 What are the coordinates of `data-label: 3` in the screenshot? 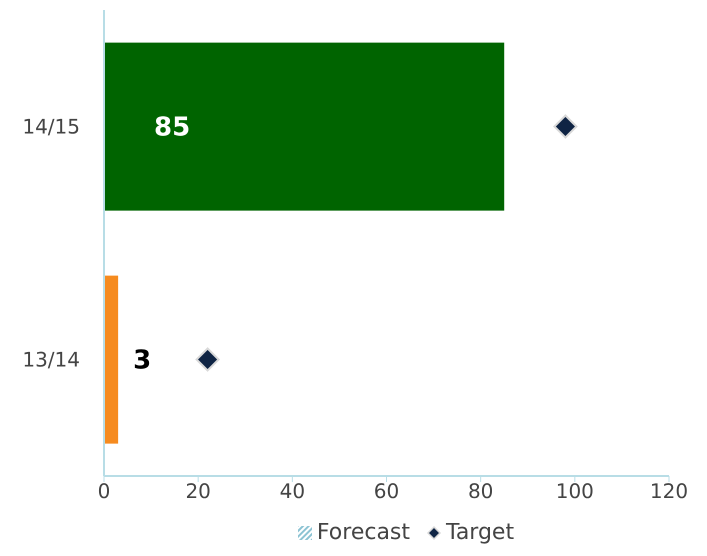 It's located at (142, 361).